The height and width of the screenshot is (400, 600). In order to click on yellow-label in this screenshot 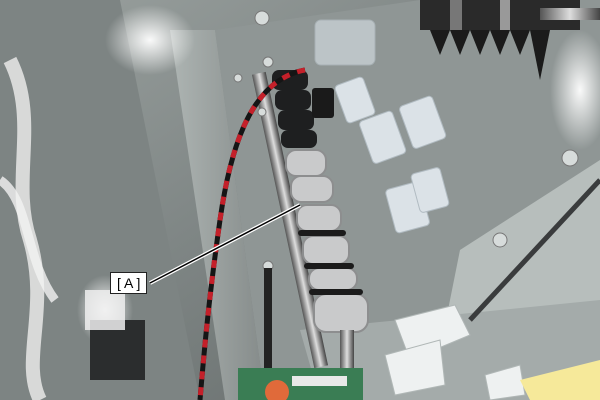, I will do `click(560, 380)`.